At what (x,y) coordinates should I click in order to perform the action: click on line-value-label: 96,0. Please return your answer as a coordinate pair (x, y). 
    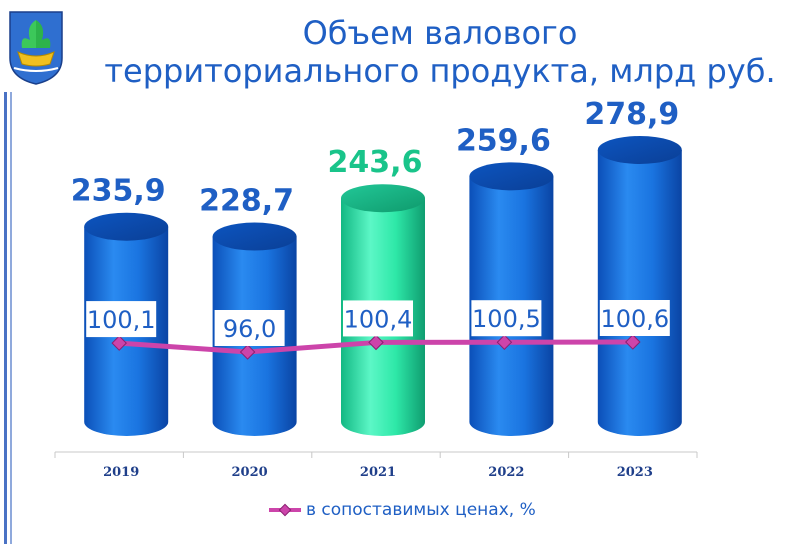
    Looking at the image, I should click on (249, 329).